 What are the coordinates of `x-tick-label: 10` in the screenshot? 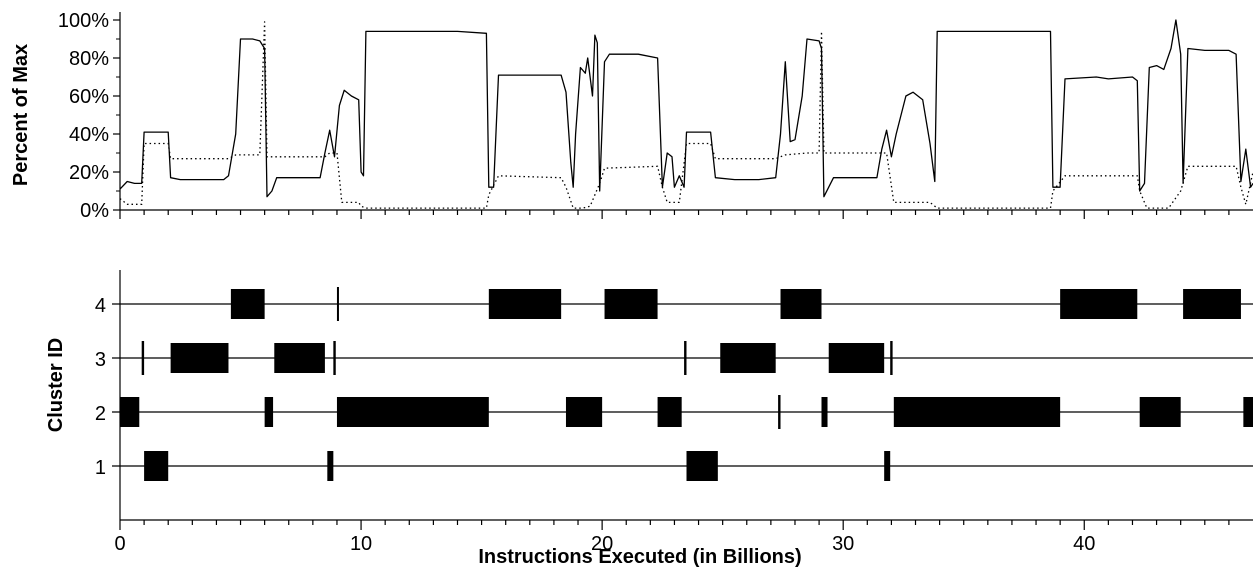 It's located at (361, 544).